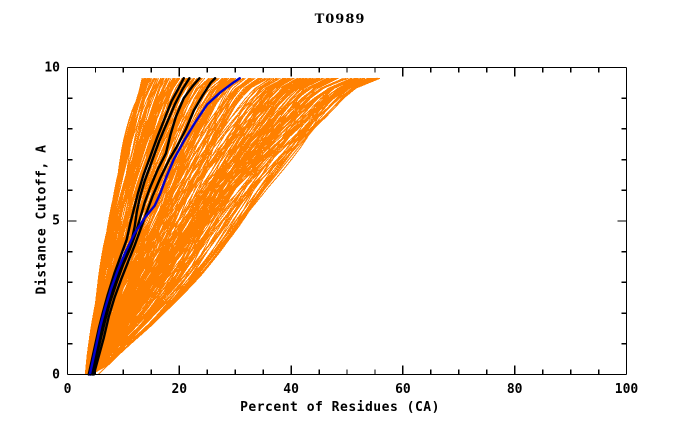  Describe the element at coordinates (626, 389) in the screenshot. I see `x-tick-label: 100` at that location.